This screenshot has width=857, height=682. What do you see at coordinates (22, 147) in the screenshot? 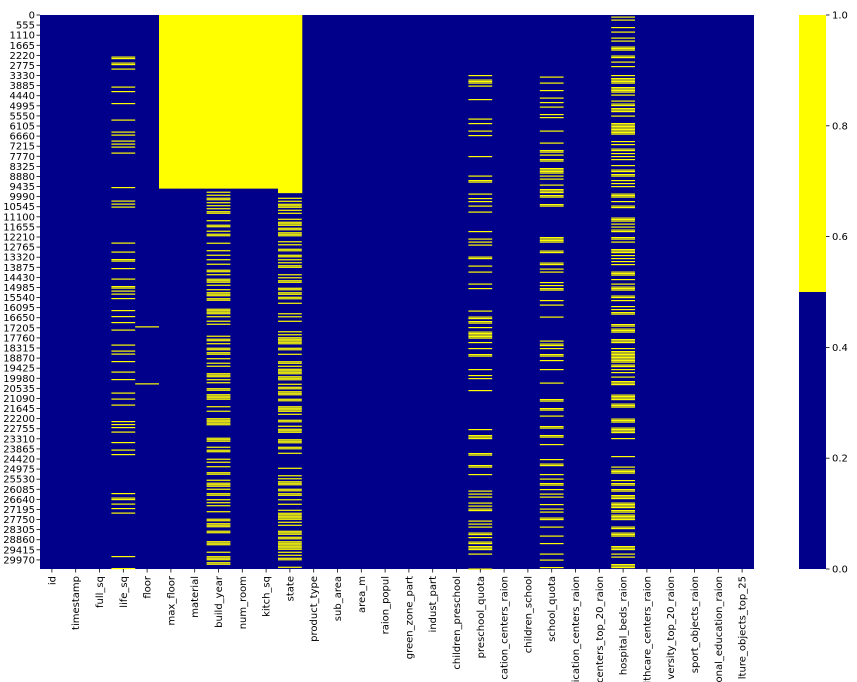
I see `y-tick-label: 7215` at bounding box center [22, 147].